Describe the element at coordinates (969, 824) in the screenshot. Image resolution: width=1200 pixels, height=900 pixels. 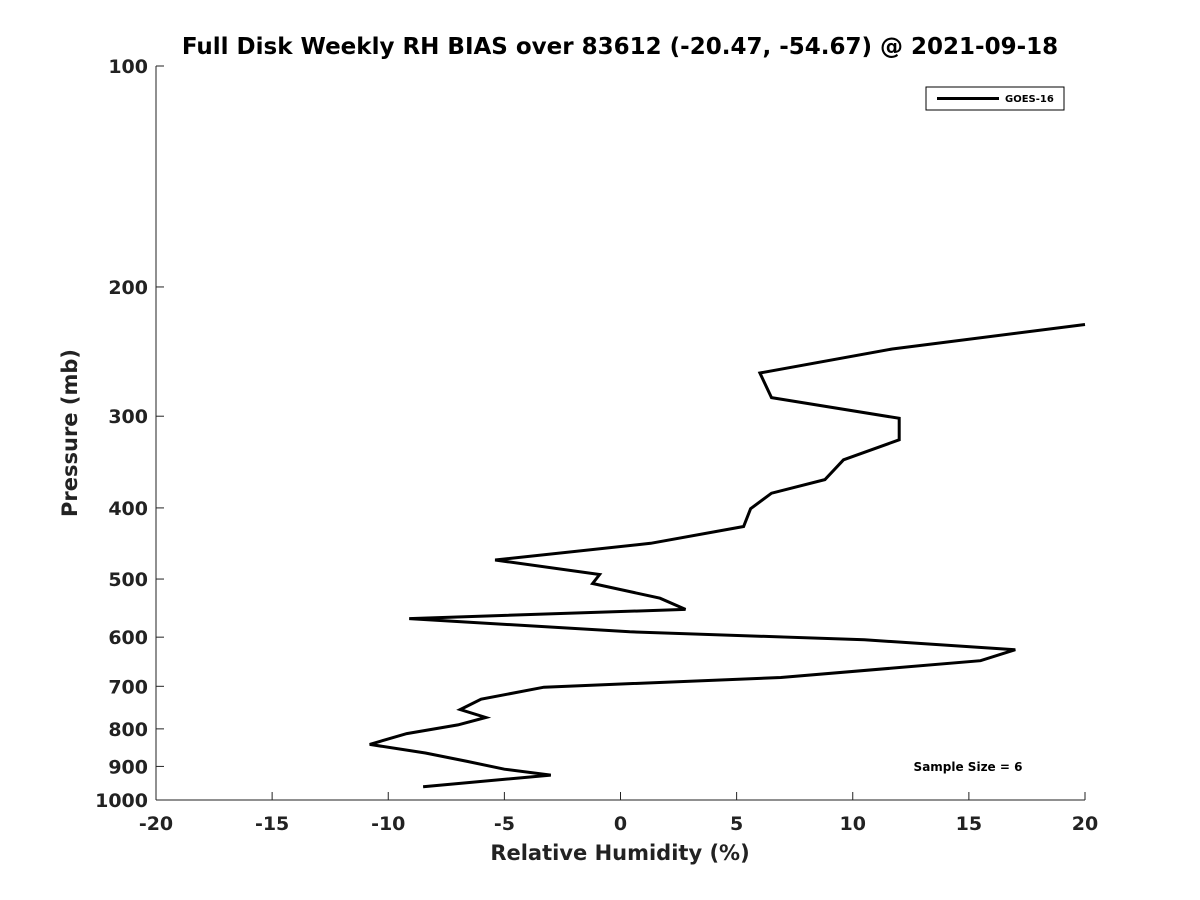
I see `x-tick-label: 15` at that location.